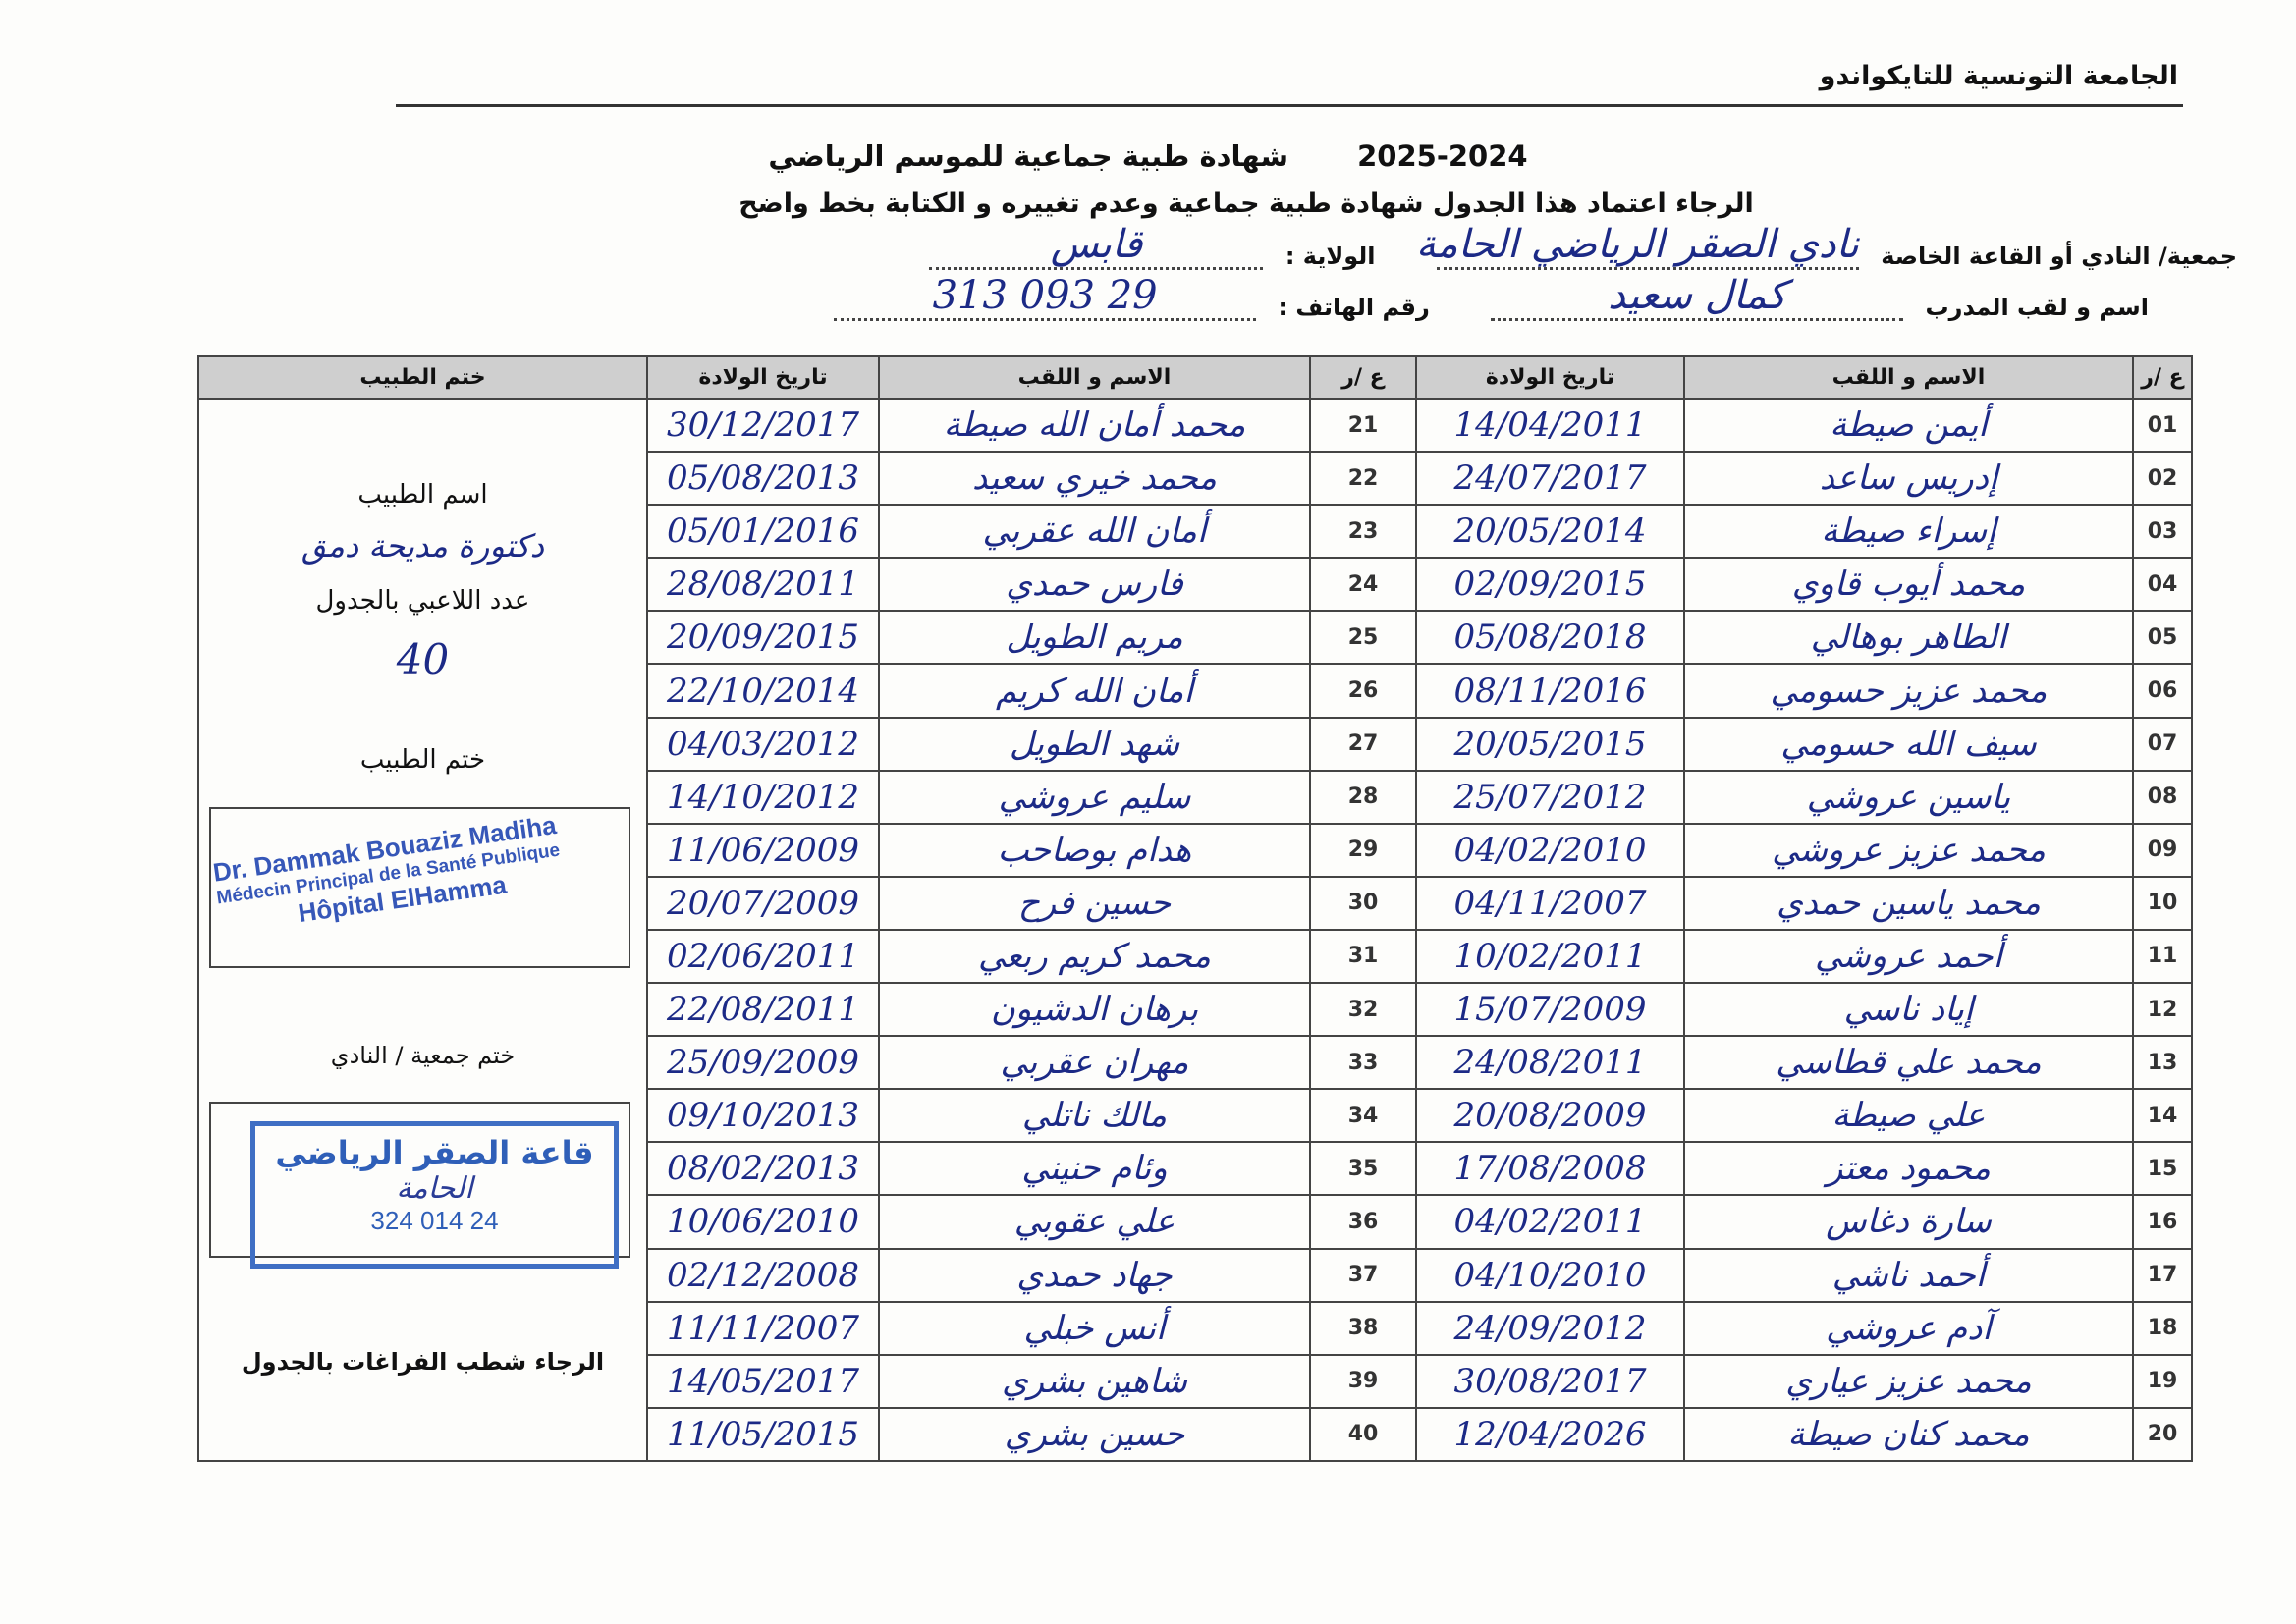 The height and width of the screenshot is (1624, 2296). I want to click on name-cell: سليم عروشي, so click(1094, 797).